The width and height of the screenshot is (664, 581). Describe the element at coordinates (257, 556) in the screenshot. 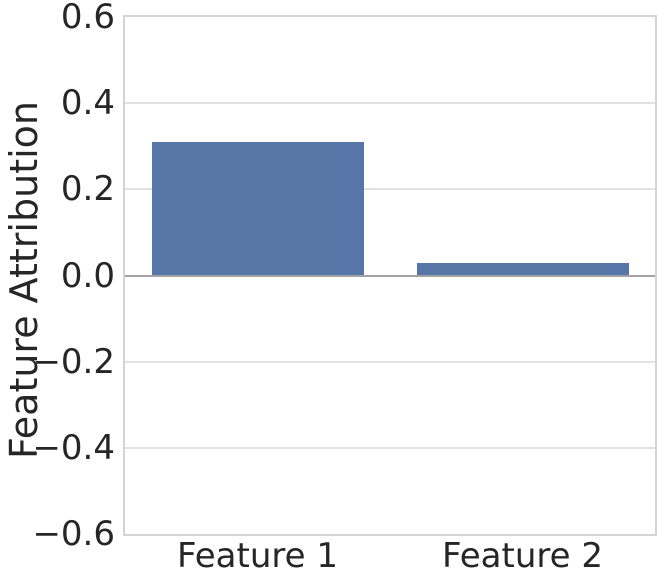

I see `x-tick-label: Feature 1` at that location.